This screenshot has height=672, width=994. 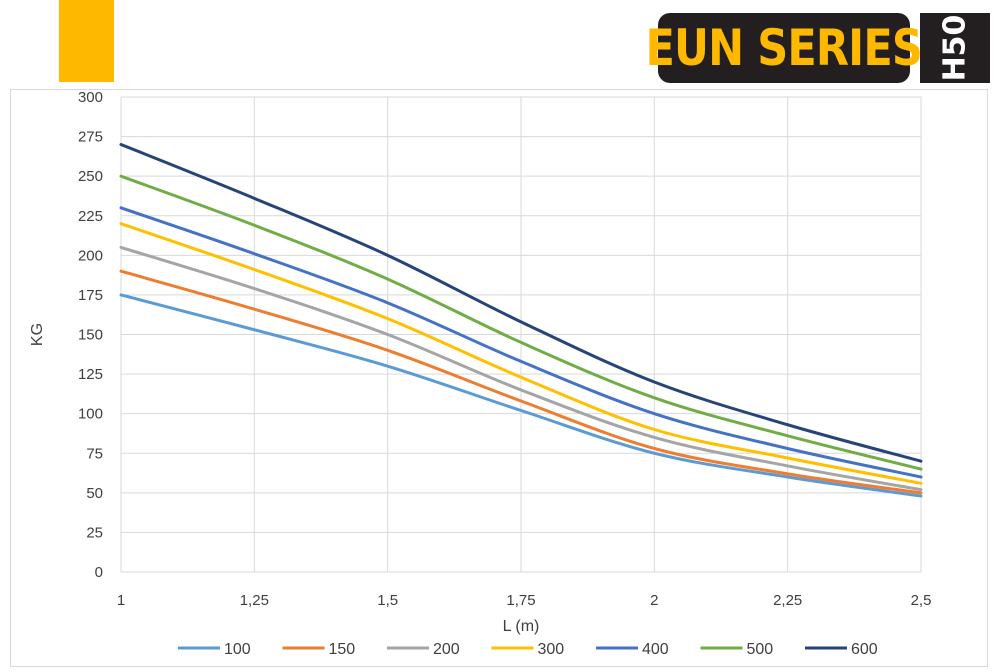 I want to click on y-tick-label: 75, so click(x=94, y=453).